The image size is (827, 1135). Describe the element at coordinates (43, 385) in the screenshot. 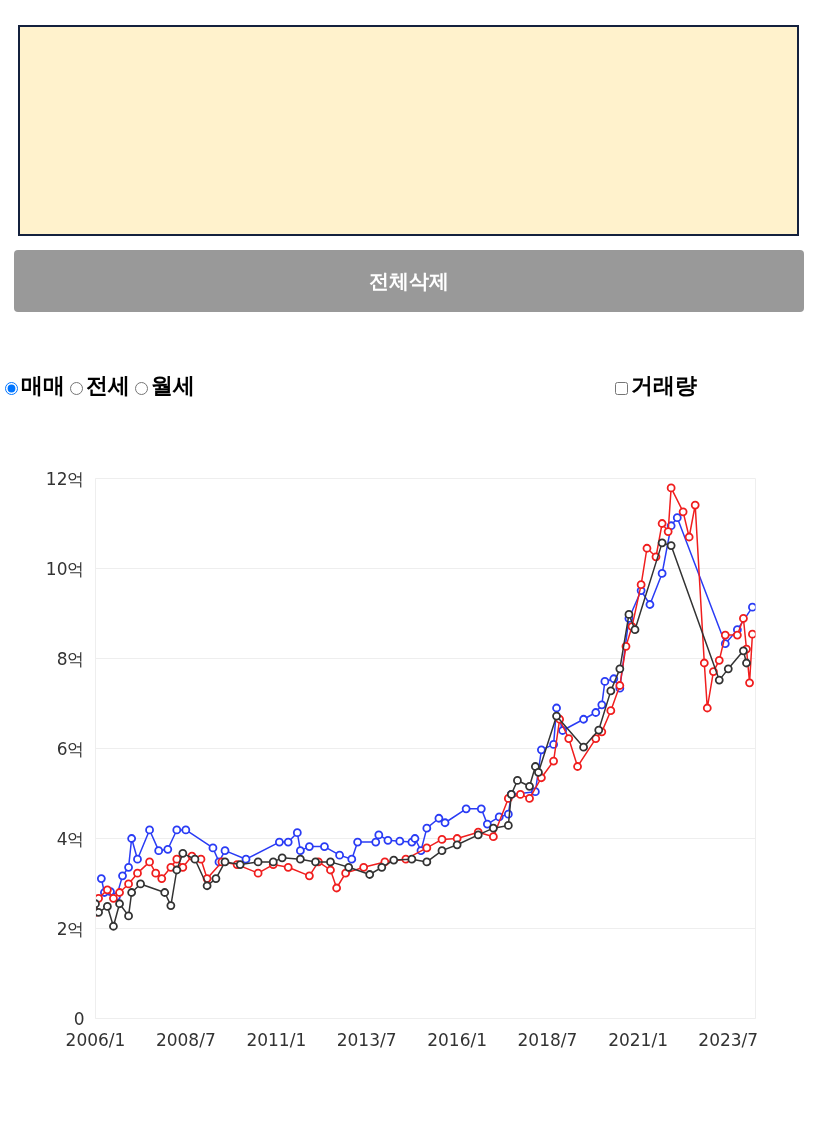

I see `text: 매매` at that location.